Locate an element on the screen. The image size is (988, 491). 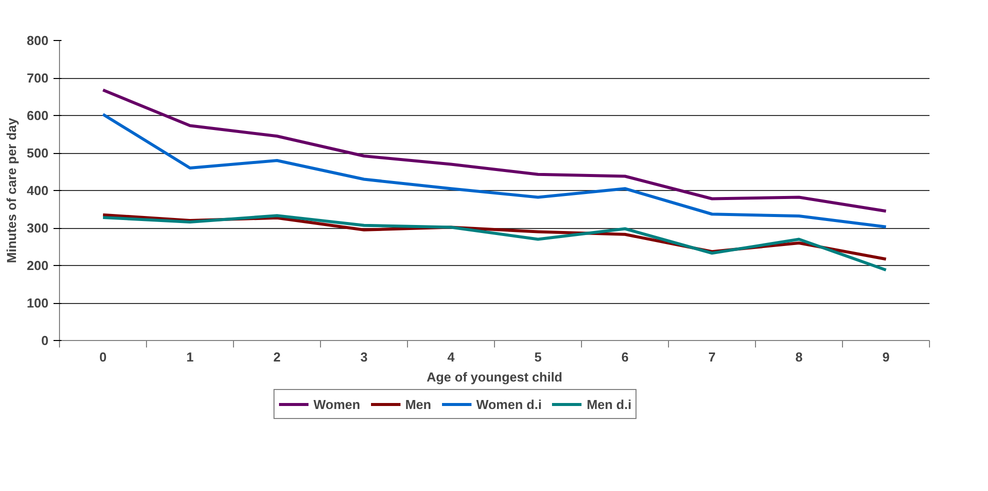
line-series is located at coordinates (495, 243).